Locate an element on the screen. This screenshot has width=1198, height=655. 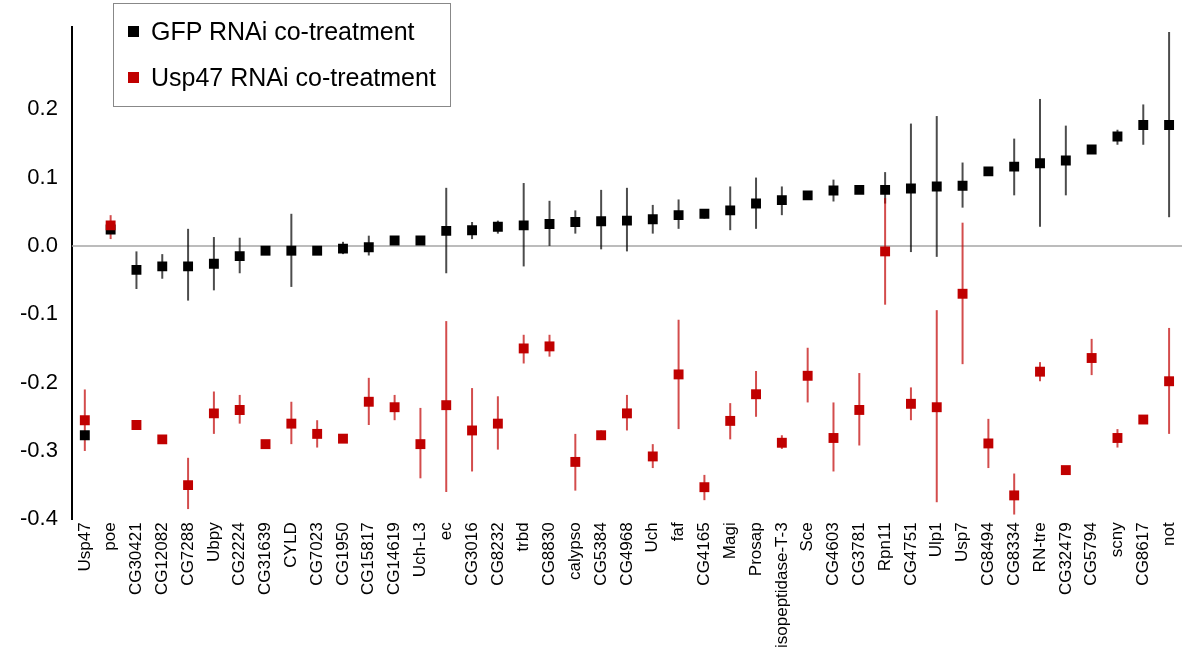
x-tick-label: CG4968 is located at coordinates (626, 554).